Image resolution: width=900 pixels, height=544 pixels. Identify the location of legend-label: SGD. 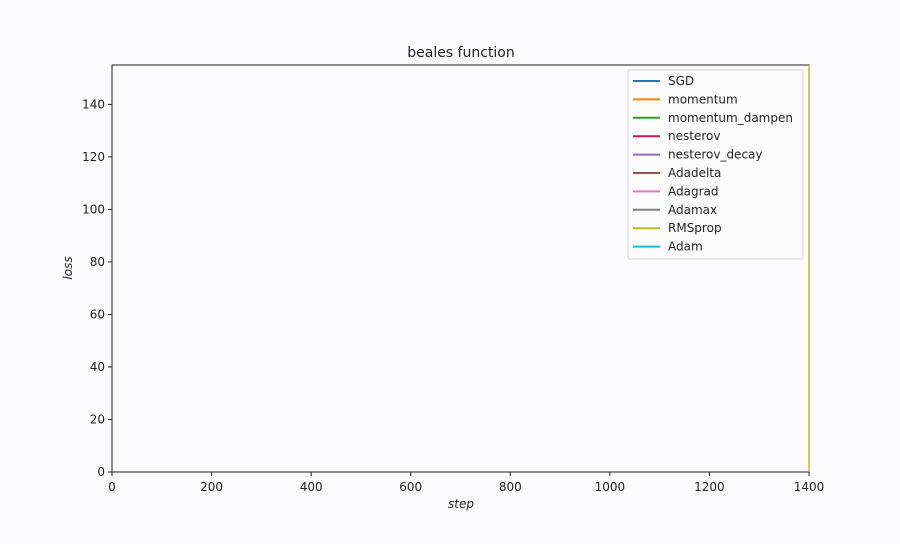
(681, 81).